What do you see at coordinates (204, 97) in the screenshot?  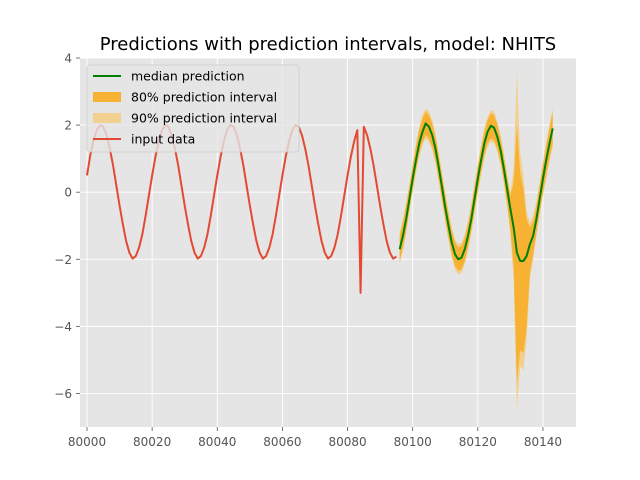 I see `legend-label: 80% prediction interval` at bounding box center [204, 97].